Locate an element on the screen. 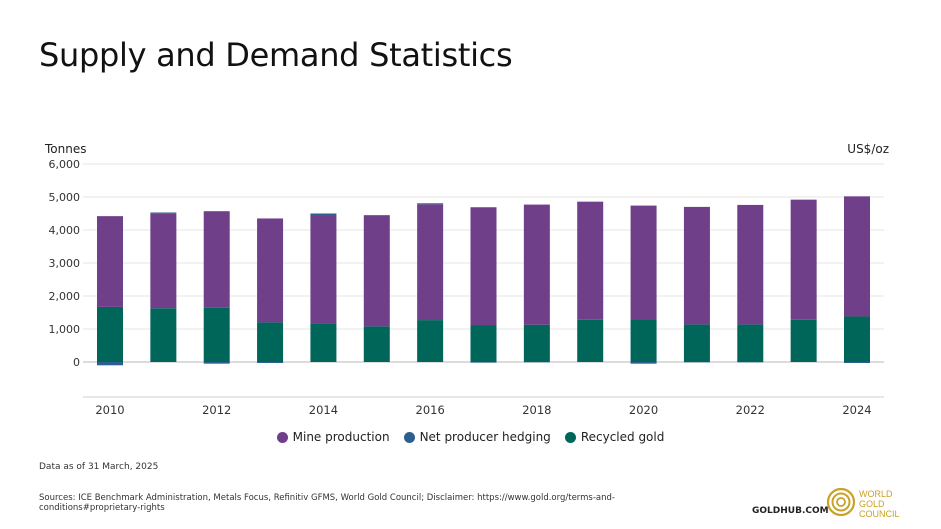  bar-group-2016 is located at coordinates (430, 282).